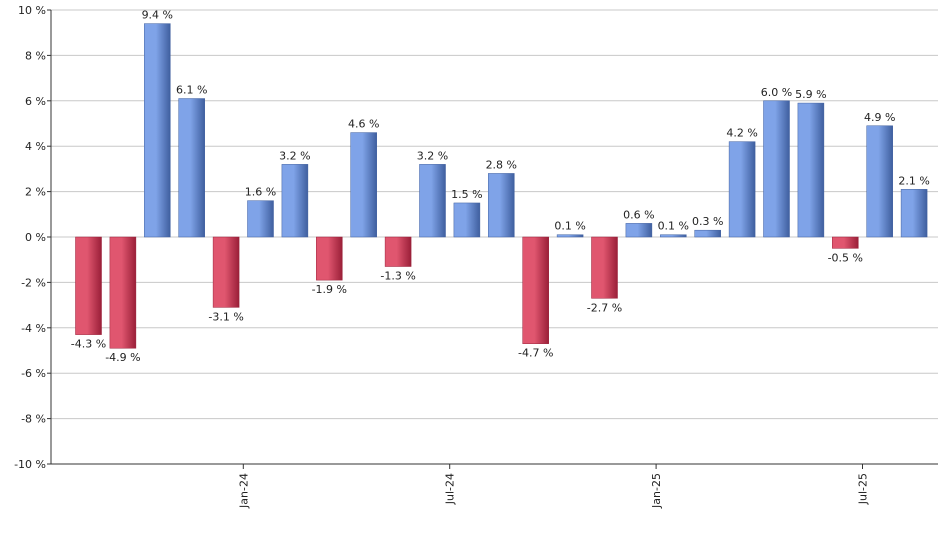 The height and width of the screenshot is (550, 940). Describe the element at coordinates (776, 92) in the screenshot. I see `data-label: 6.0 %` at that location.